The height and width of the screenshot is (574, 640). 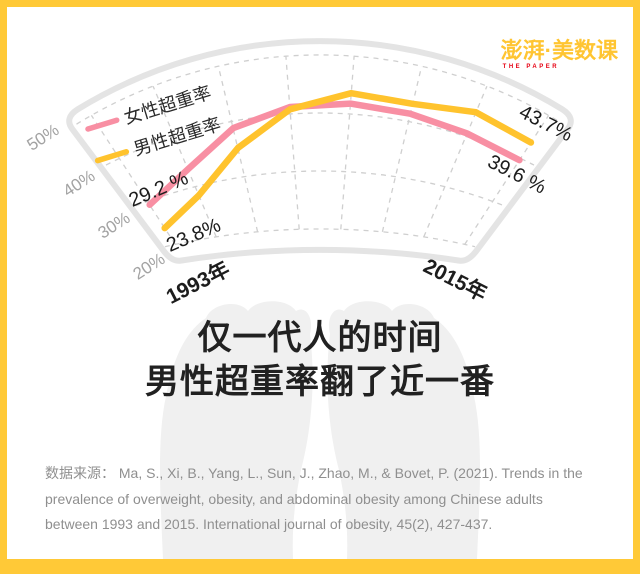 What do you see at coordinates (43, 137) in the screenshot?
I see `y-axis-label-50: 50%` at bounding box center [43, 137].